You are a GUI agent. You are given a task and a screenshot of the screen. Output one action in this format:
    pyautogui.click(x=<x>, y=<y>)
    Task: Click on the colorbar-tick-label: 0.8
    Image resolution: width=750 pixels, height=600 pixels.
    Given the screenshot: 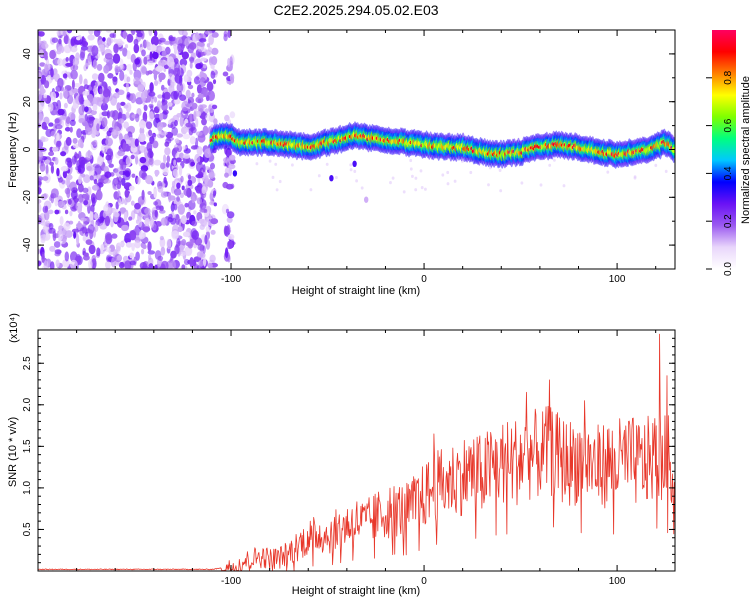 What is the action you would take?
    pyautogui.click(x=728, y=77)
    